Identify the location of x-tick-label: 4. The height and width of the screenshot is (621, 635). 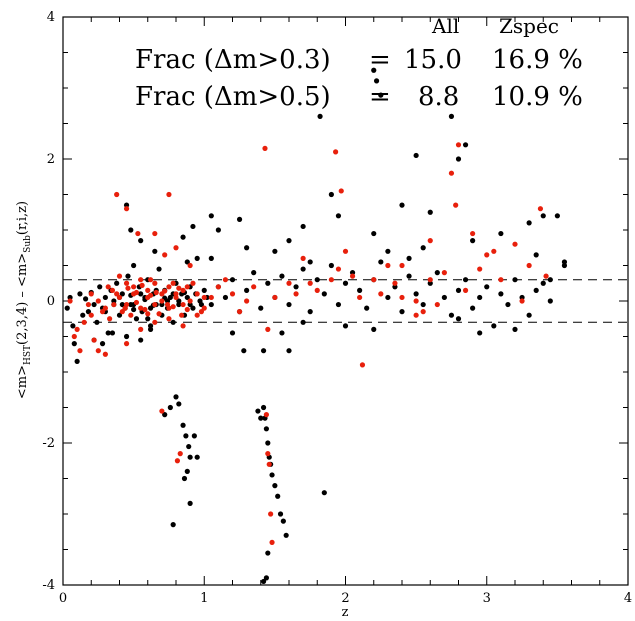
(628, 598).